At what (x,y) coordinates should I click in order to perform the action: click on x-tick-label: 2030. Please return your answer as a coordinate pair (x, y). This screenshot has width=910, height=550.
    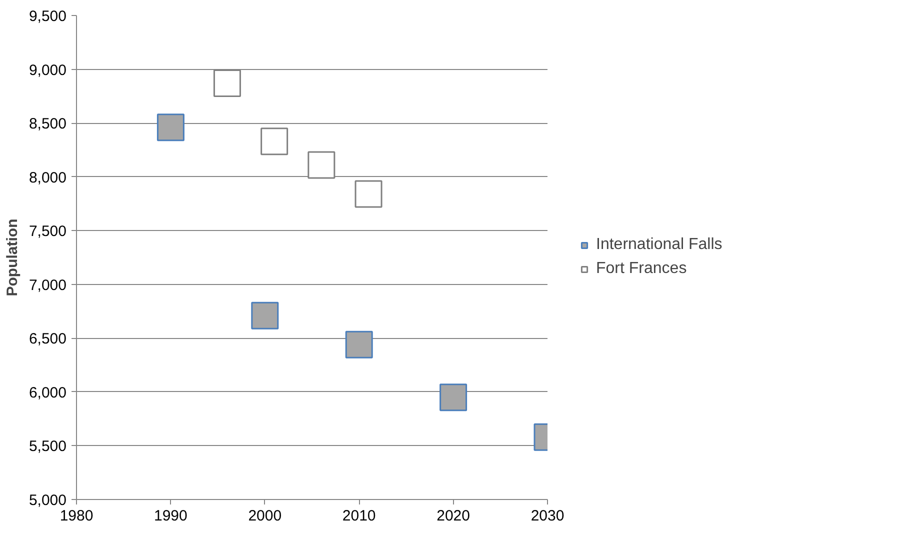
    Looking at the image, I should click on (547, 516).